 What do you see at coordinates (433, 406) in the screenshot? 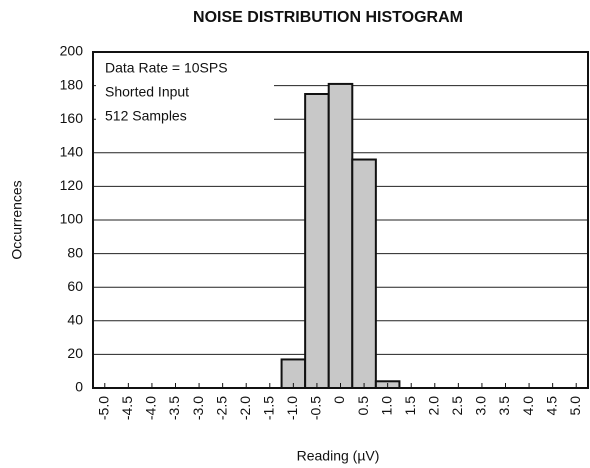
I see `x-tick-label: 2.0` at bounding box center [433, 406].